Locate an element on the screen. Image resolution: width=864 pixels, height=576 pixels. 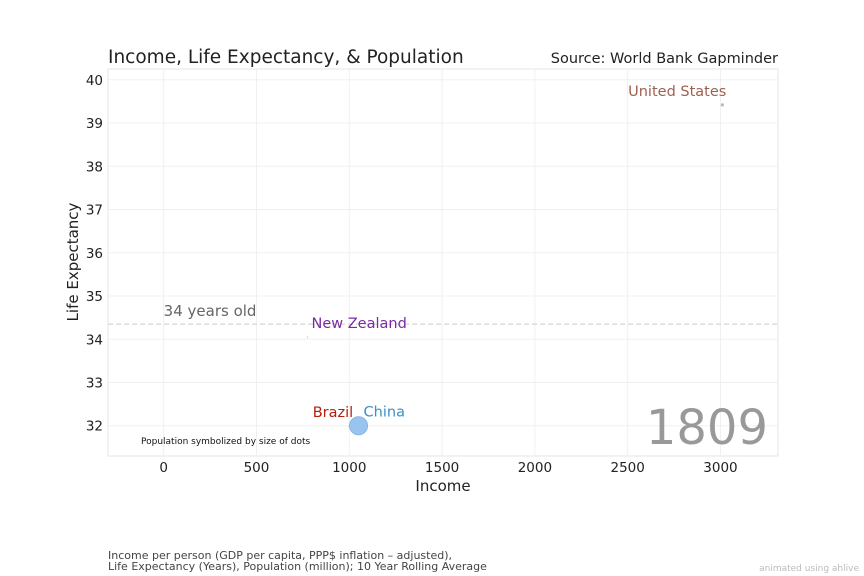
point-label-china: China is located at coordinates (384, 413).